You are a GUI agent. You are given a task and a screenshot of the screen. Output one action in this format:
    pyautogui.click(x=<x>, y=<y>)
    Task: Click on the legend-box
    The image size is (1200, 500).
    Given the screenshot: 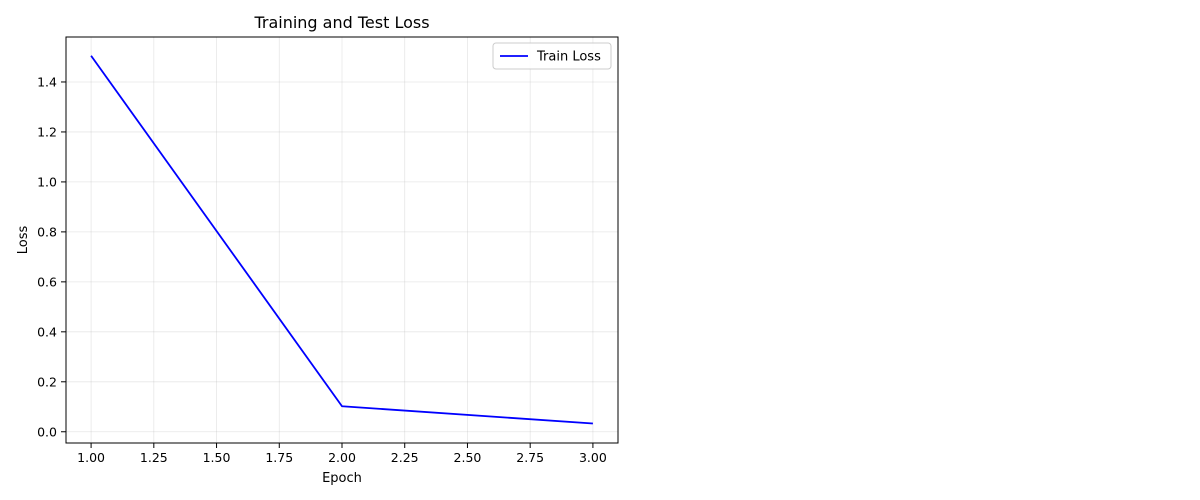 What is the action you would take?
    pyautogui.click(x=552, y=56)
    